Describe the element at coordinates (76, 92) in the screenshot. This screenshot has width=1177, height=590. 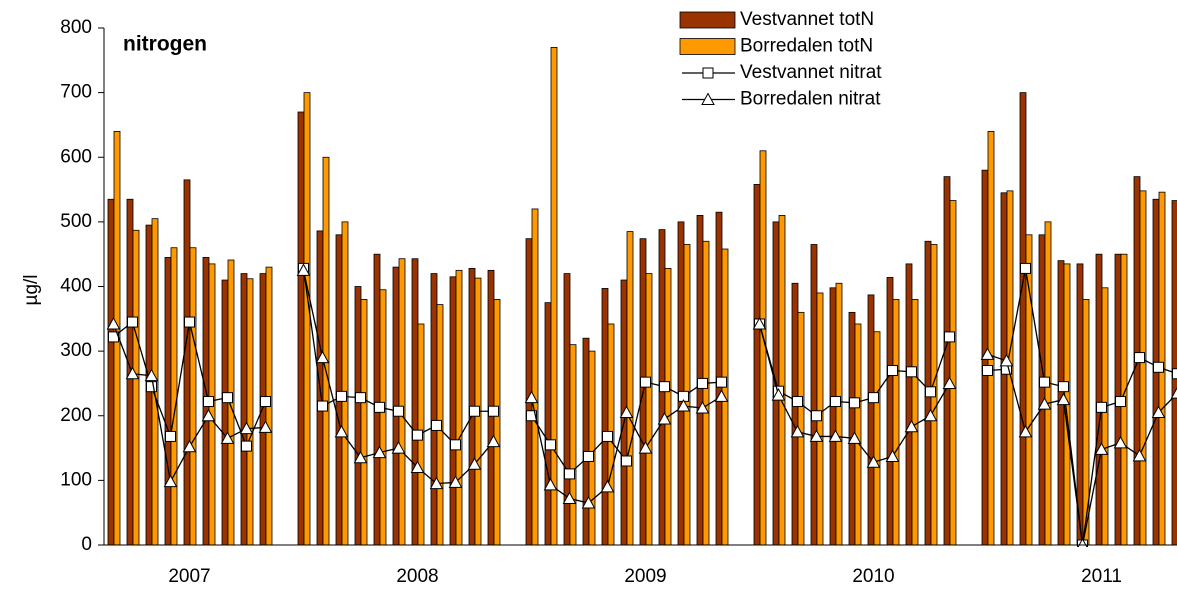
I see `y-tick-label: 700` at that location.